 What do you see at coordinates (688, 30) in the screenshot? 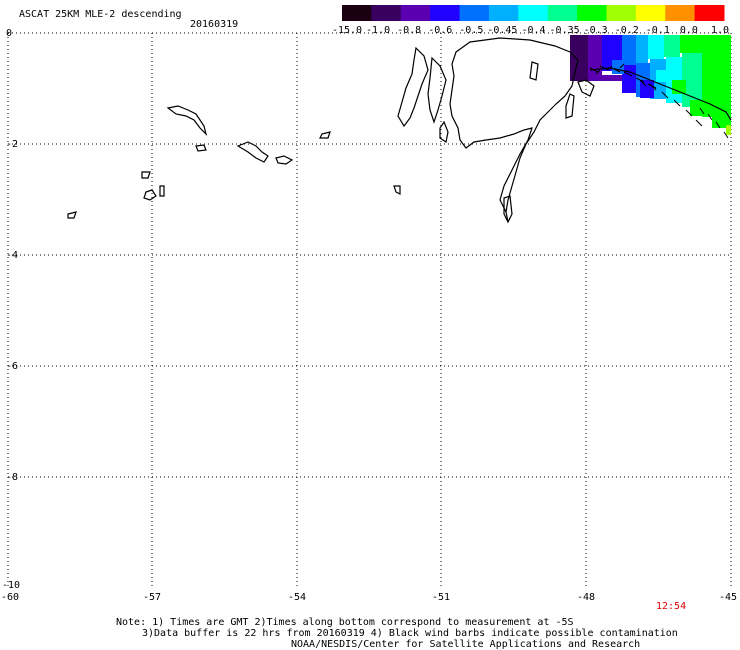
I see `colorbar-label: 0.0` at bounding box center [688, 30].